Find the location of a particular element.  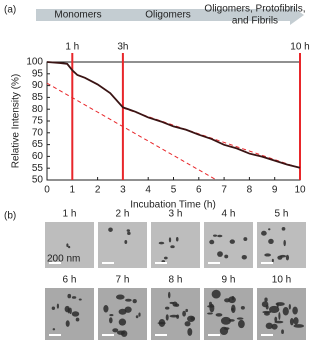

stage-label: Oligomers is located at coordinates (168, 15).